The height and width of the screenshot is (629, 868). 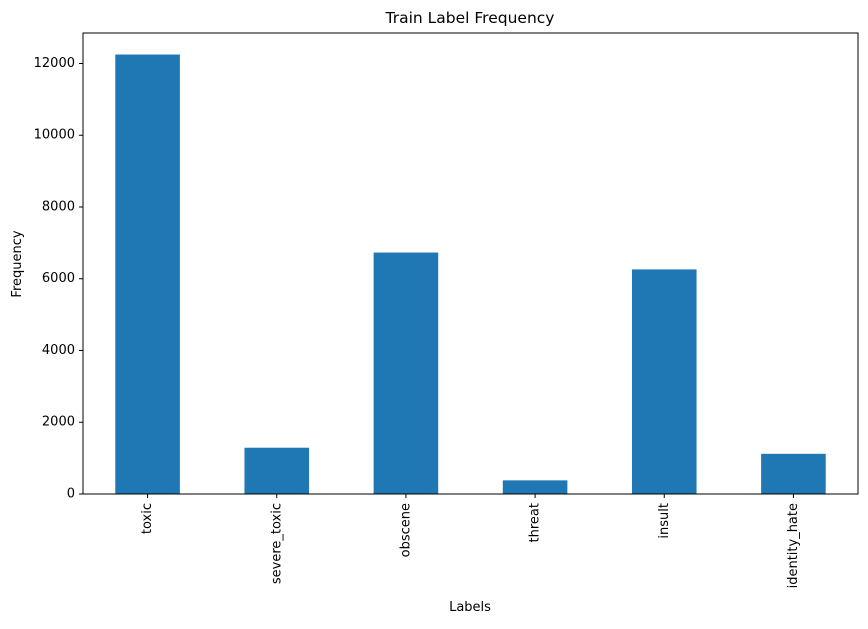 I want to click on y-tick-label: 2000, so click(x=58, y=422).